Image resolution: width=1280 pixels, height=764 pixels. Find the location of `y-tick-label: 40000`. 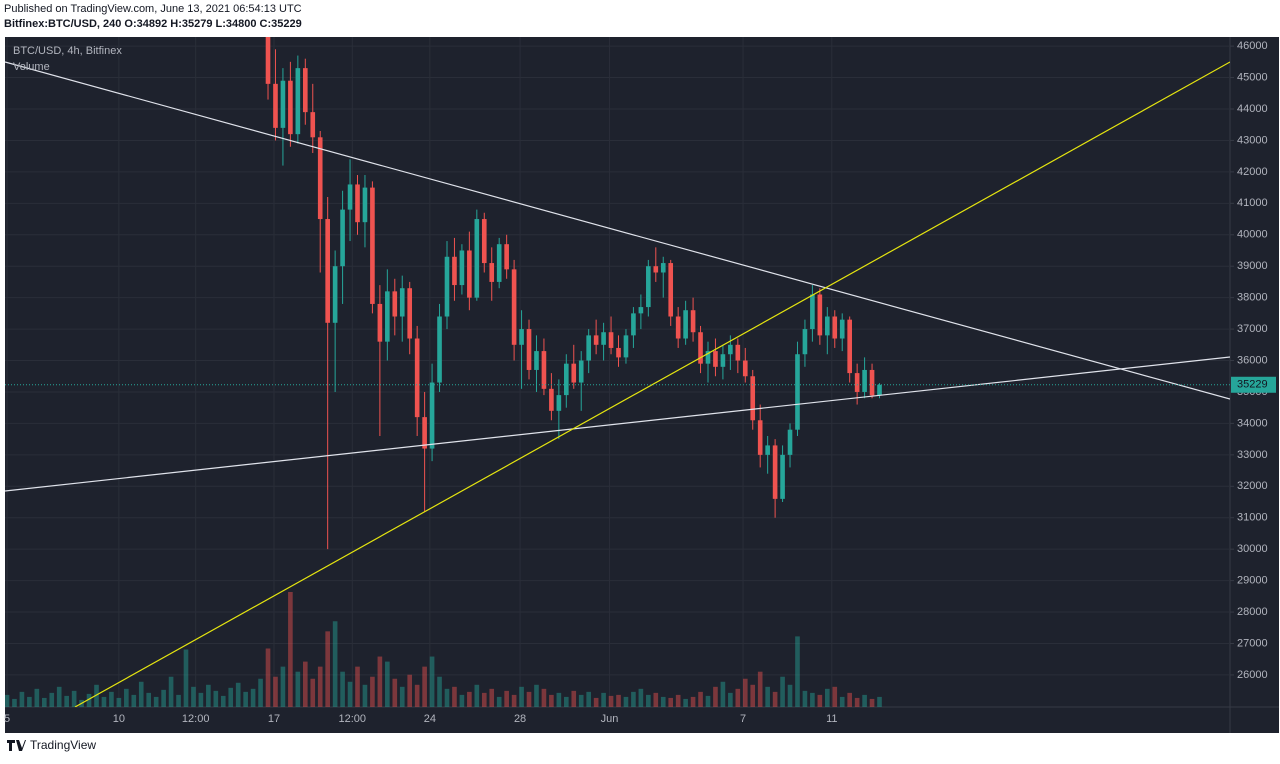

y-tick-label: 40000 is located at coordinates (1252, 235).